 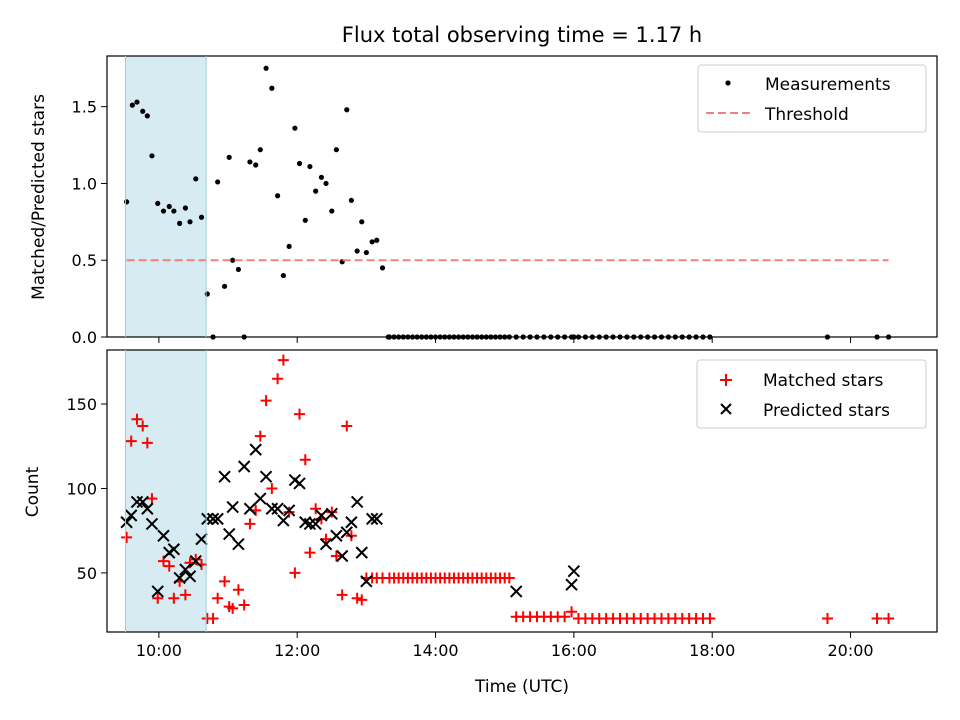 What do you see at coordinates (726, 380) in the screenshot?
I see `legend-matched-marker` at bounding box center [726, 380].